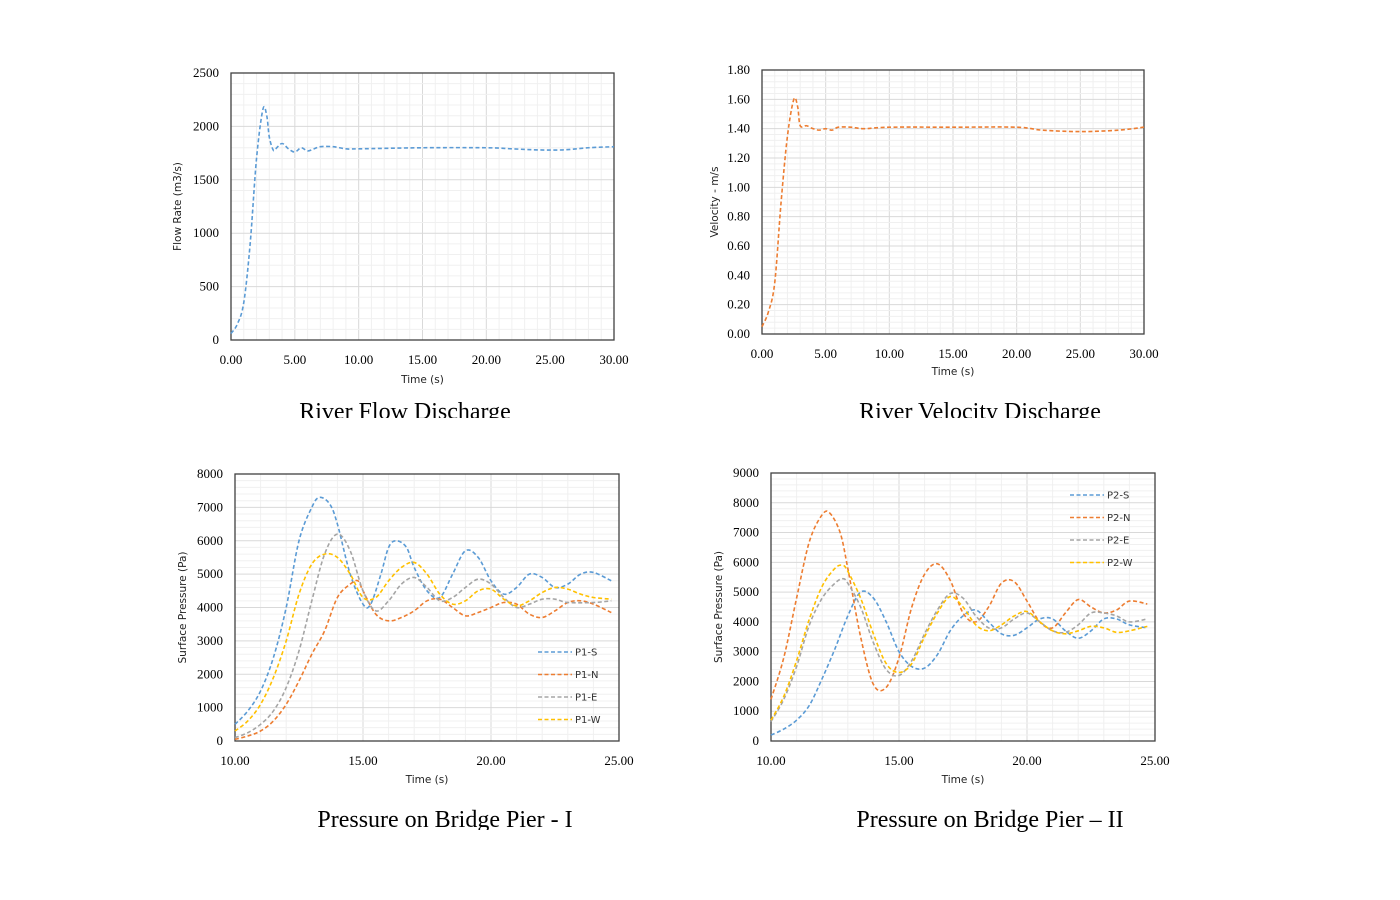  I want to click on legend-label: P1-W, so click(588, 720).